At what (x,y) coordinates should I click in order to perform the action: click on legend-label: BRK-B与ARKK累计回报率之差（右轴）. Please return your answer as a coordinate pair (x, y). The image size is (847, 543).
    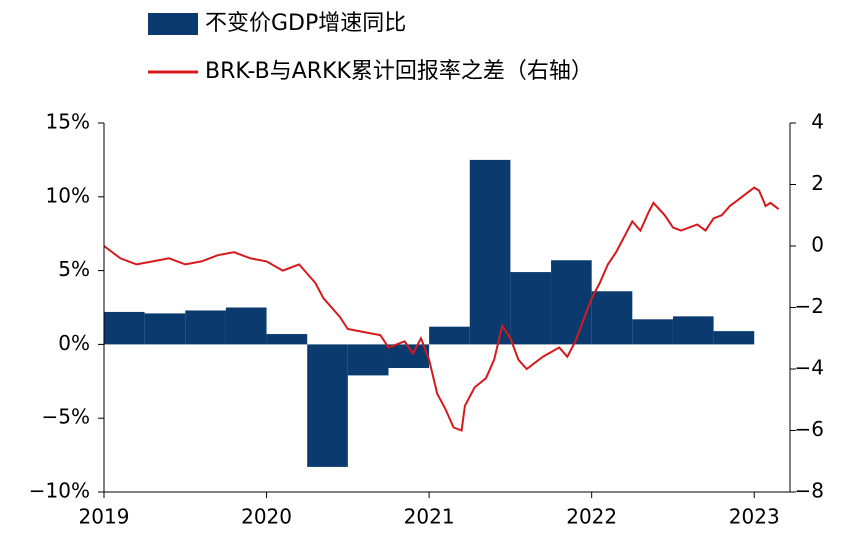
    Looking at the image, I should click on (399, 71).